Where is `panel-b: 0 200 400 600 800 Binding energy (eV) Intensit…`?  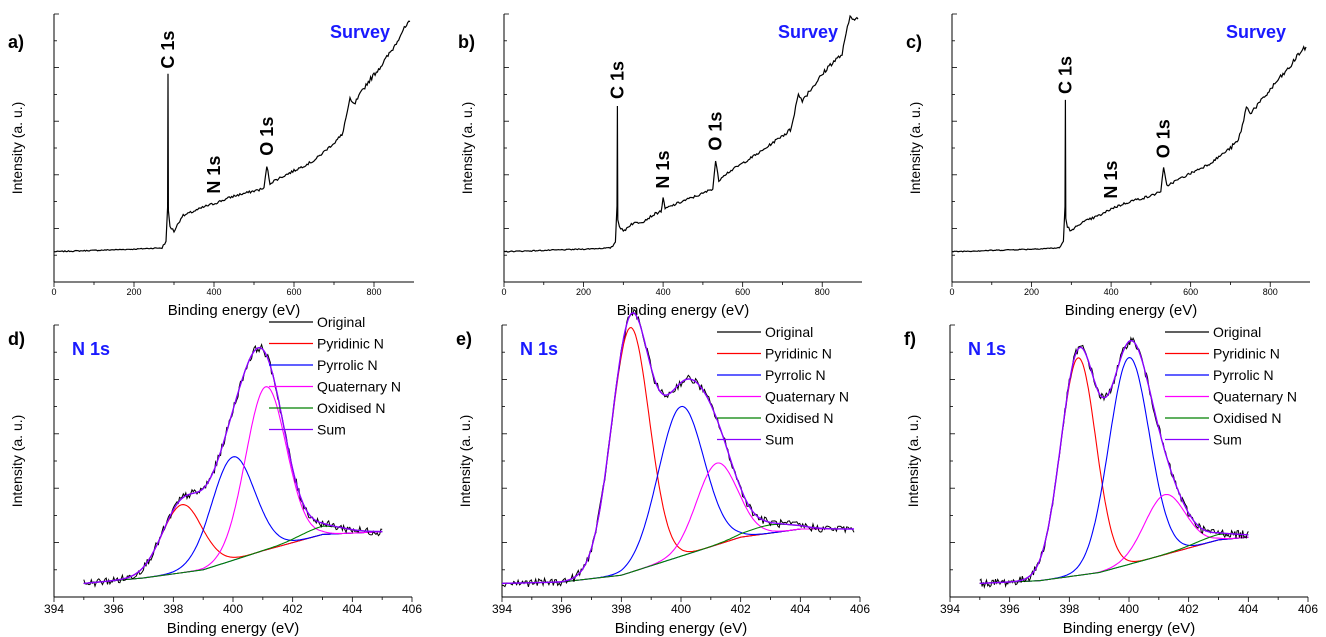 panel-b: 0 200 400 600 800 Binding energy (eV) Intensit… is located at coordinates (660, 166).